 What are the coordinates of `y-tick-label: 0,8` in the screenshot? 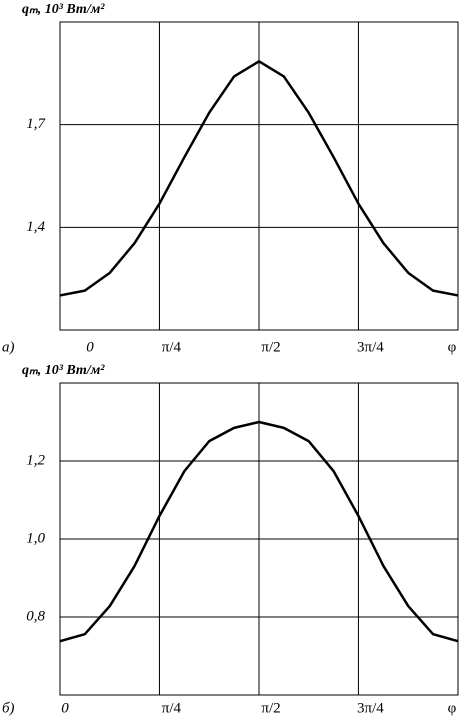 It's located at (35, 616).